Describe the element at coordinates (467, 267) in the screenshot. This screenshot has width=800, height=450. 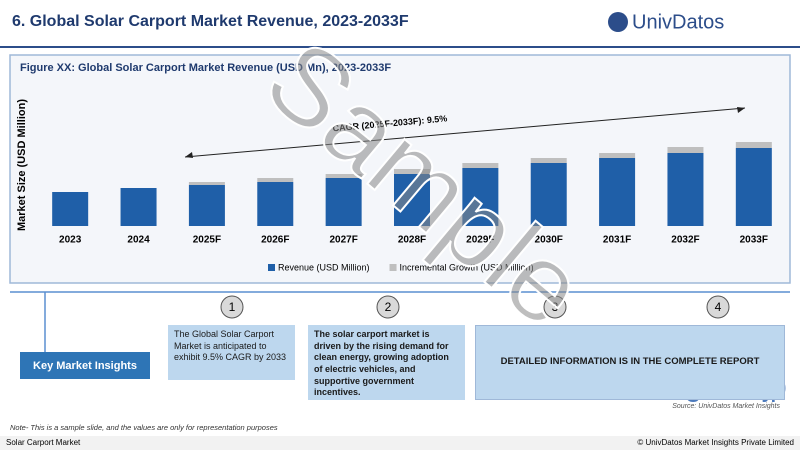
I see `legend-label: Incremental Growth (USD Million)` at that location.